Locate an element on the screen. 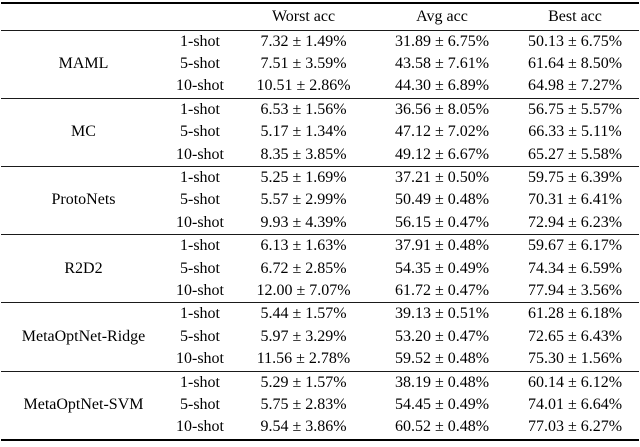 Image resolution: width=640 pixels, height=447 pixels. best-acc-value: 61.28 ± 6.18% is located at coordinates (575, 314).